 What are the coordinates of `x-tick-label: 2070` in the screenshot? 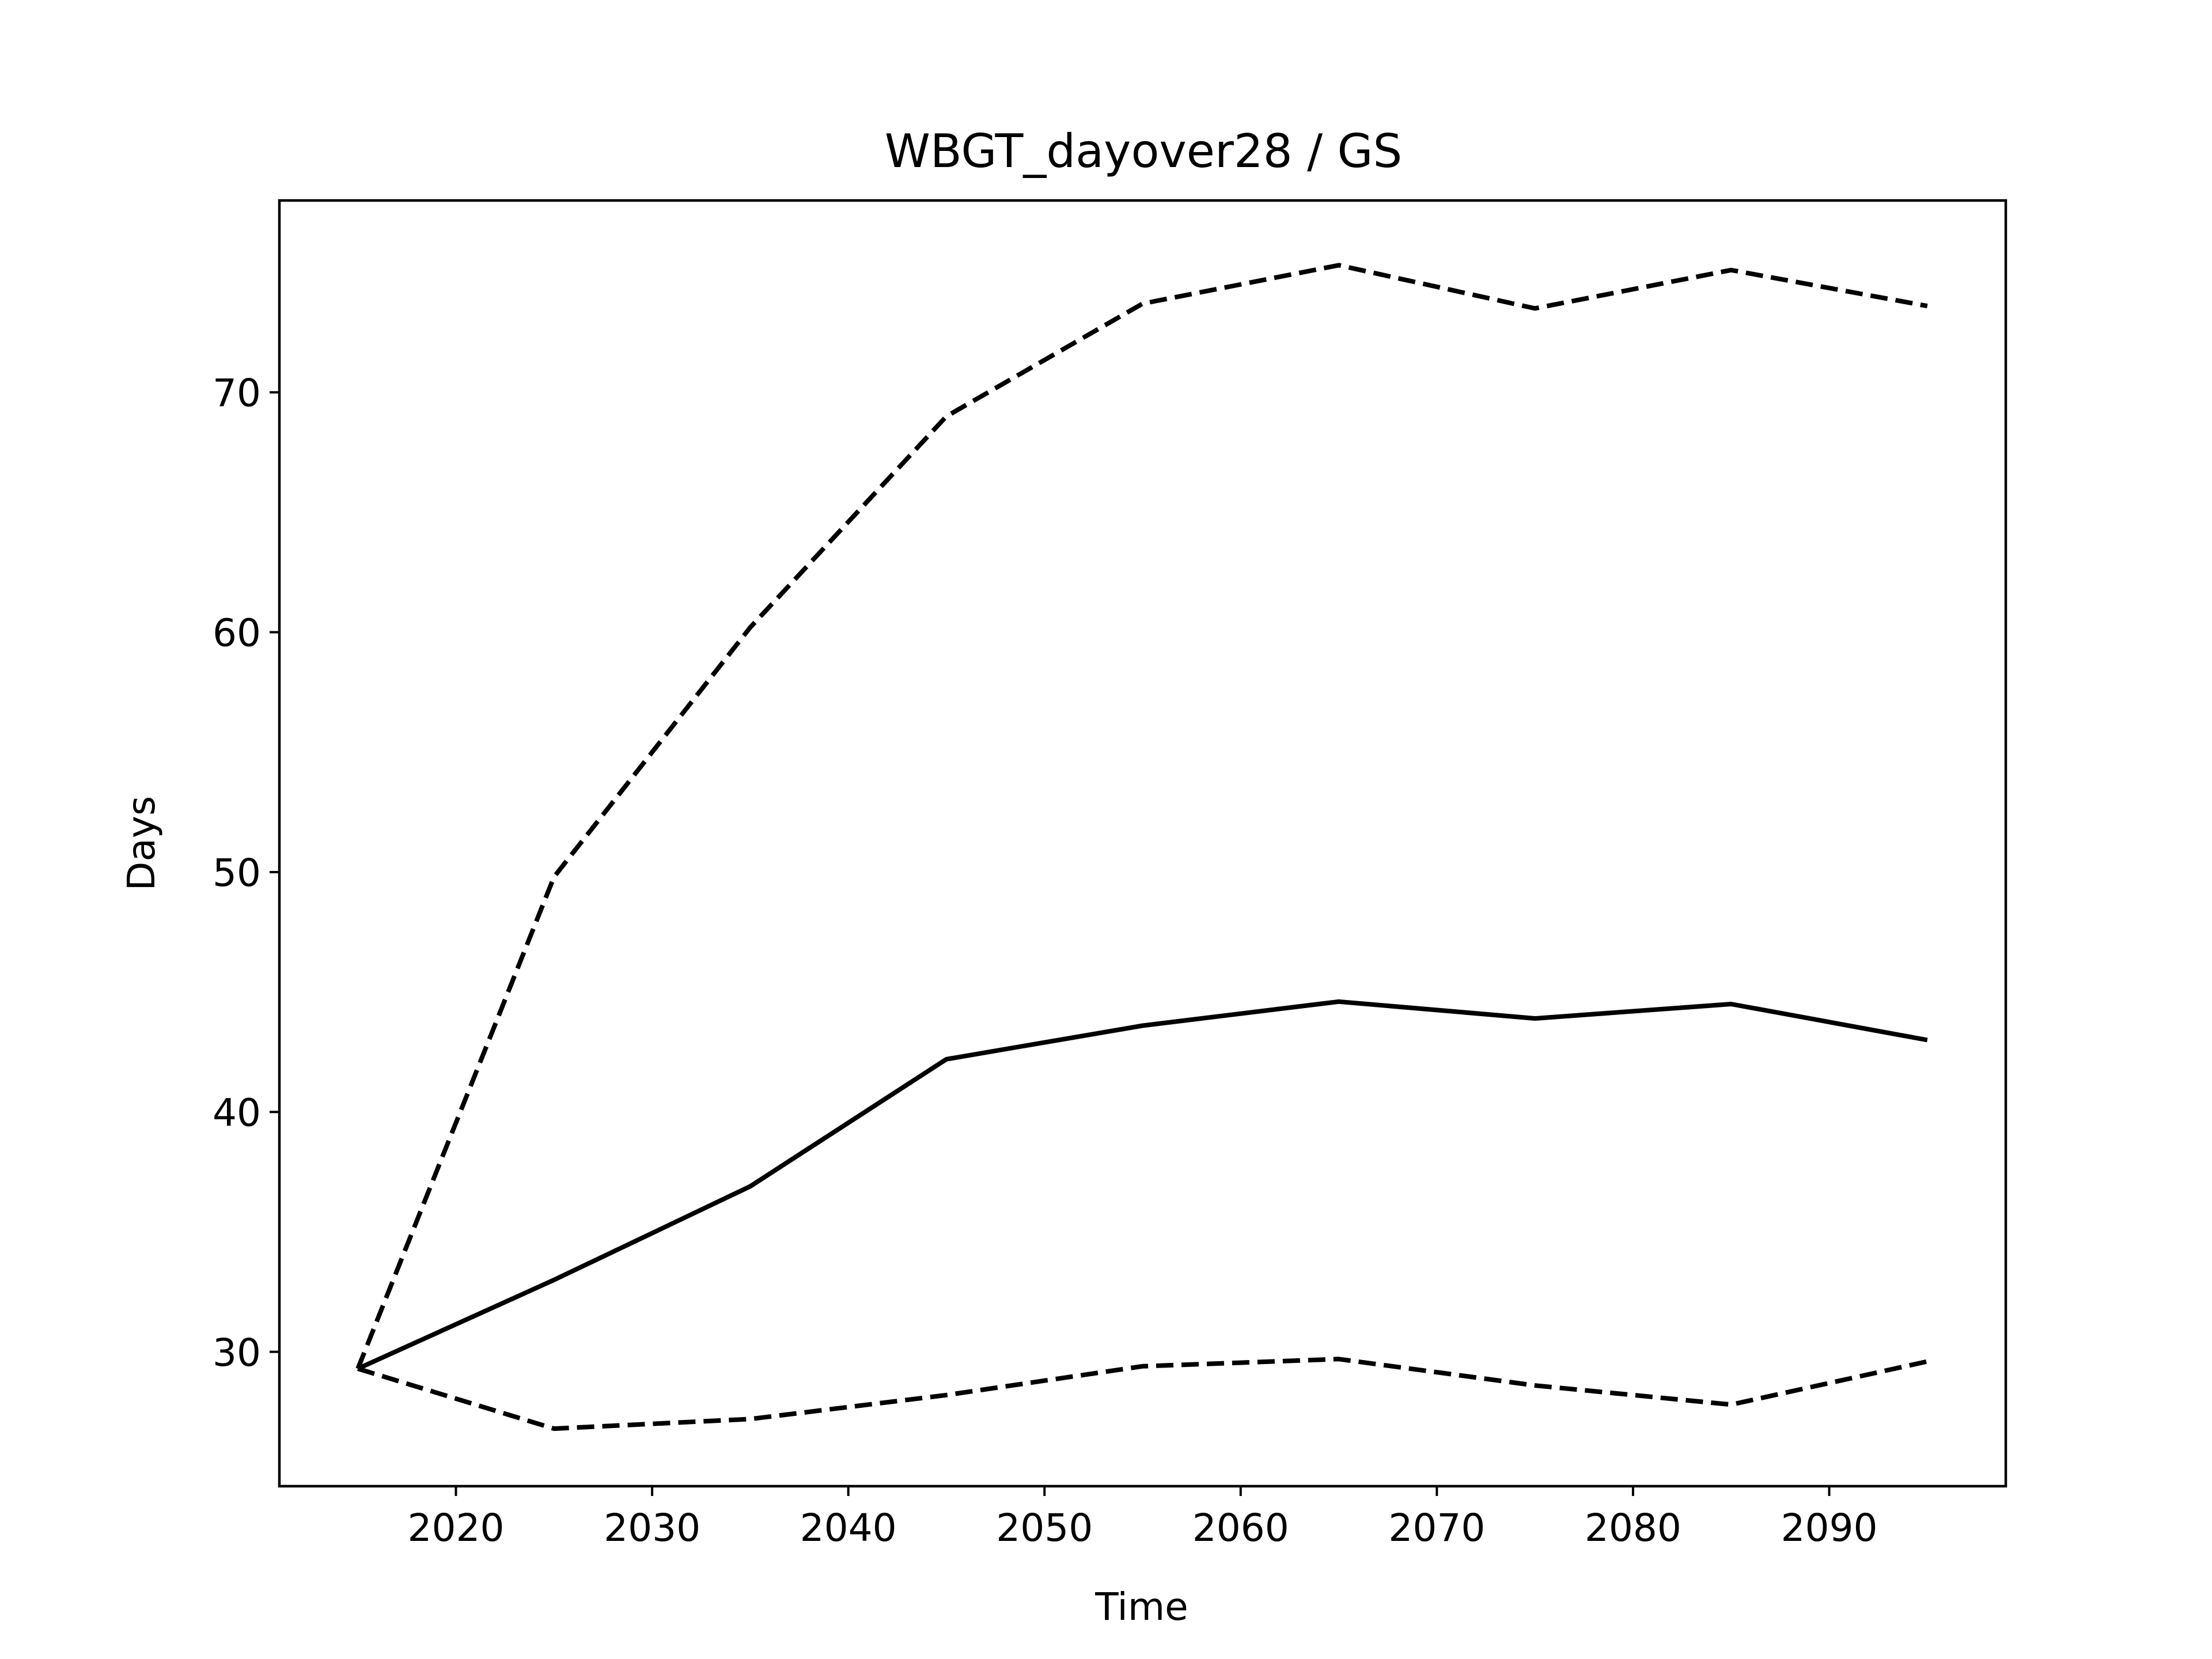 It's located at (1436, 1528).